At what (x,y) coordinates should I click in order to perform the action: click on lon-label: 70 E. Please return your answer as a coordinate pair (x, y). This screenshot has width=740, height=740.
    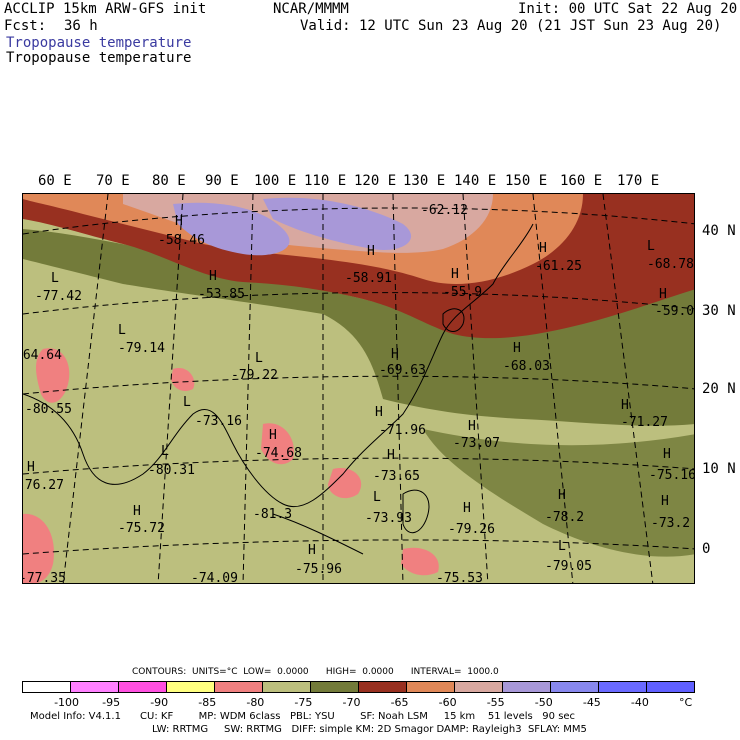
    Looking at the image, I should click on (113, 181).